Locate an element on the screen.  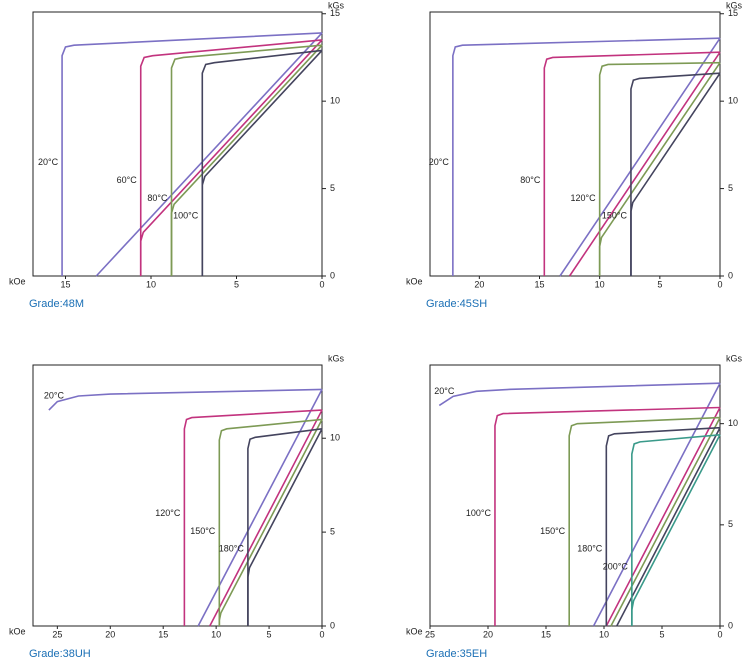
x-tick-label: 25 is located at coordinates (430, 634).